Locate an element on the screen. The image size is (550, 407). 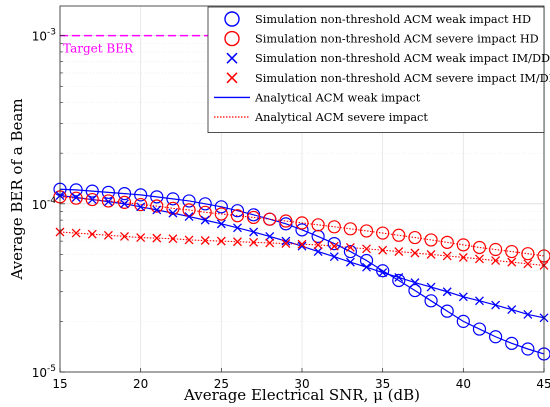
y-tick-label: 10⁻⁴ is located at coordinates (44, 204).